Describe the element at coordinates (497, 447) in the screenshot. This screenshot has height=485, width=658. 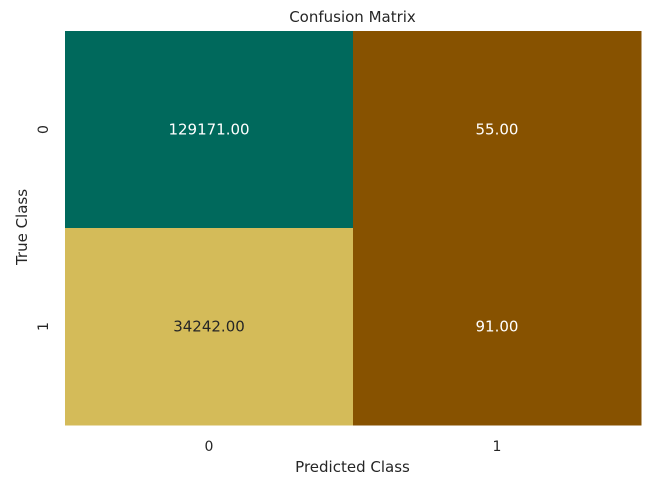
I see `x-tick-label-1: 1` at that location.